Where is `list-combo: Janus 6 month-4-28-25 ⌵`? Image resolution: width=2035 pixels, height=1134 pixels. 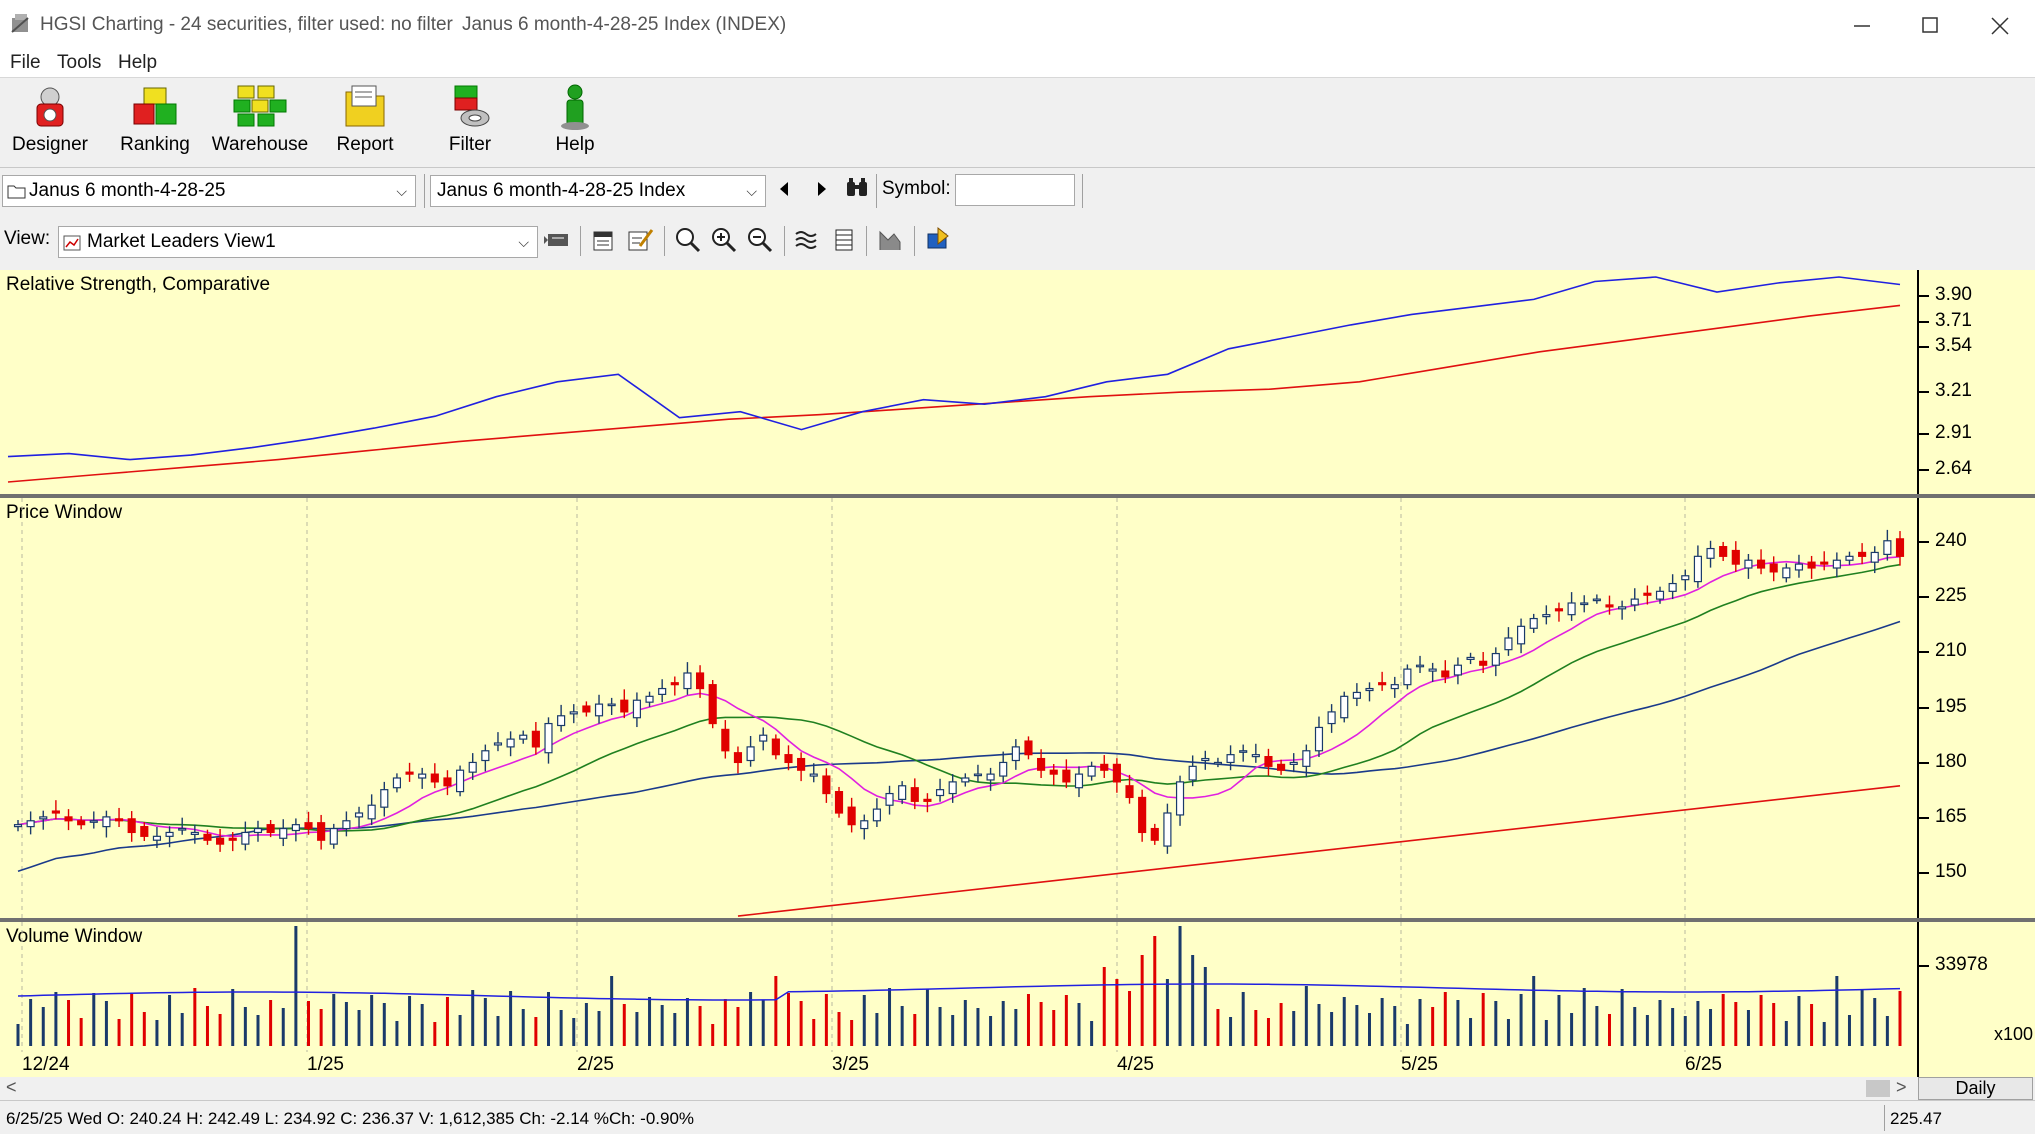
list-combo: Janus 6 month-4-28-25 ⌵ is located at coordinates (209, 191).